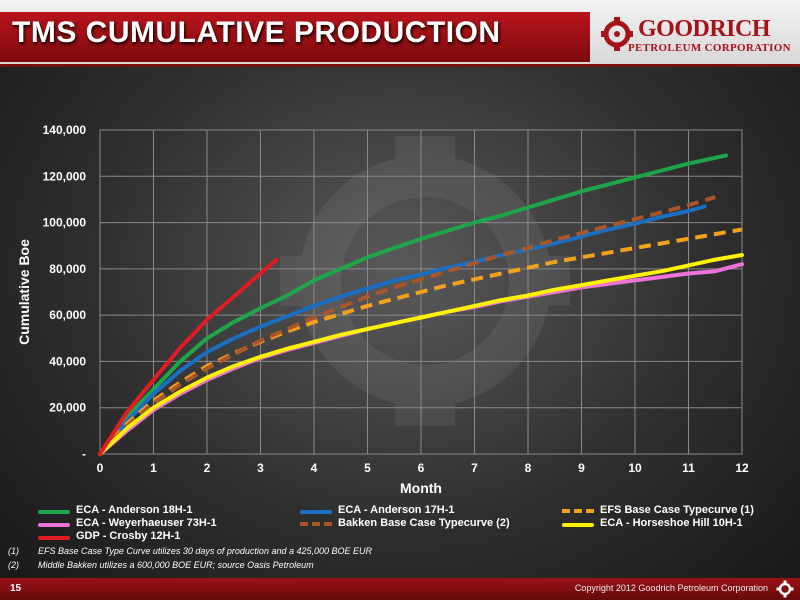 The width and height of the screenshot is (800, 600). Describe the element at coordinates (65, 223) in the screenshot. I see `y-tick-label: 100,000` at that location.